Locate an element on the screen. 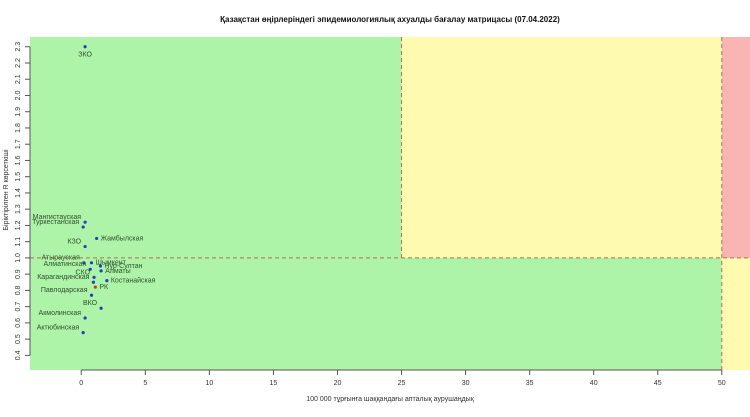  point-label: Атырауская is located at coordinates (61, 258).